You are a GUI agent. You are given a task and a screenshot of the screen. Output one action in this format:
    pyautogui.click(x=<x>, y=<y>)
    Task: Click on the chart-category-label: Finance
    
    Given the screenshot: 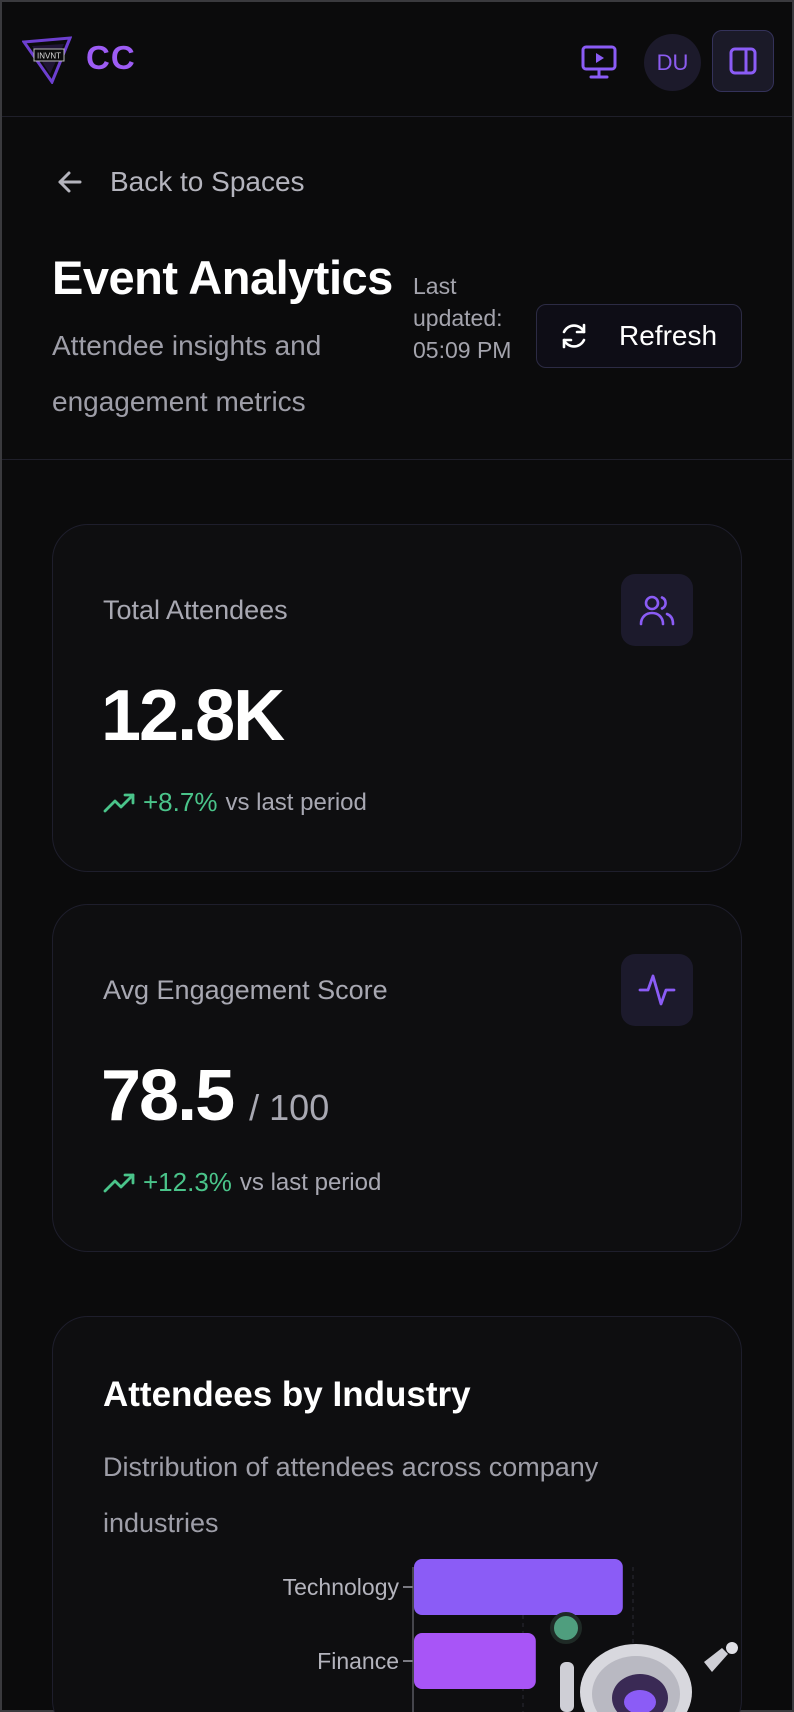 What is the action you would take?
    pyautogui.click(x=358, y=1661)
    